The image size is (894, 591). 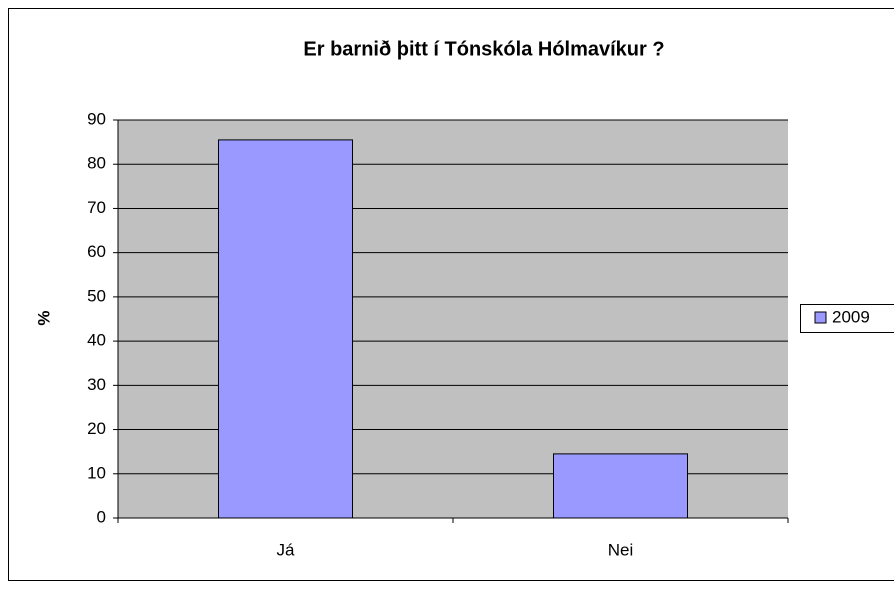 I want to click on legend-swatch, so click(x=820, y=317).